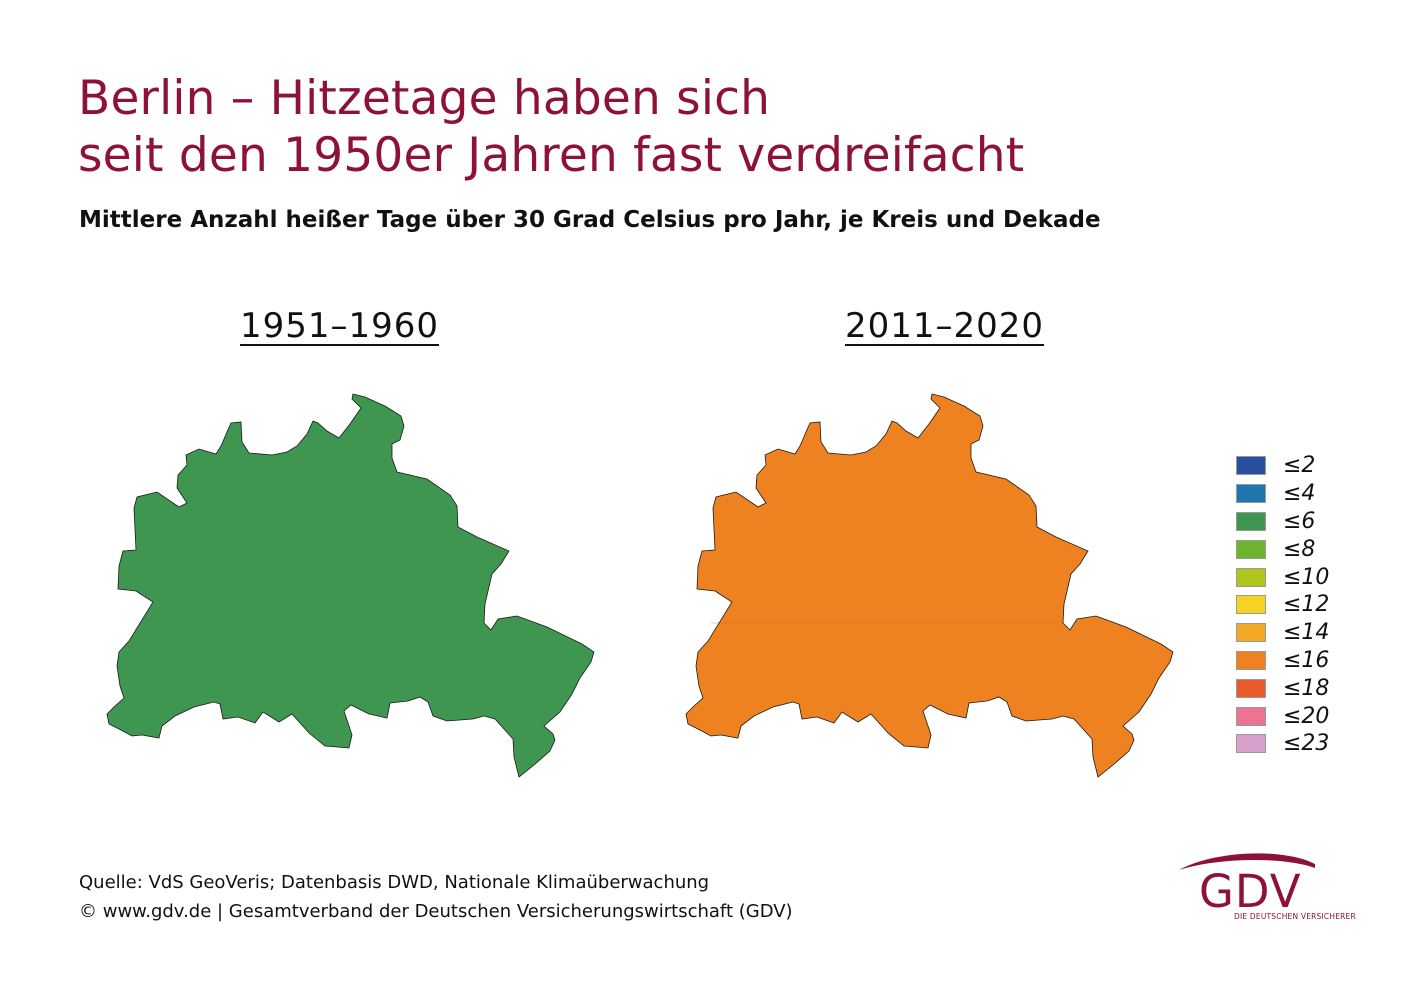 This screenshot has height=1000, width=1415. What do you see at coordinates (1282, 633) in the screenshot?
I see `legend-item: ≤14` at bounding box center [1282, 633].